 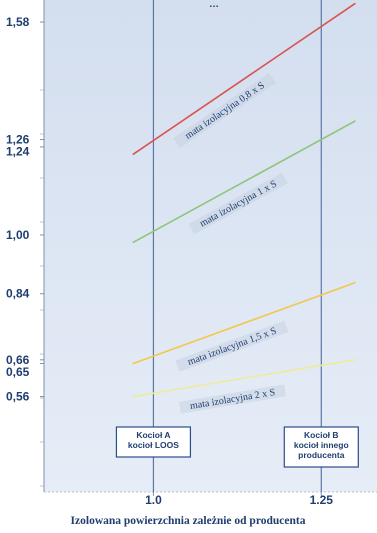 I want to click on x-tick-label: 1.0, so click(x=153, y=500).